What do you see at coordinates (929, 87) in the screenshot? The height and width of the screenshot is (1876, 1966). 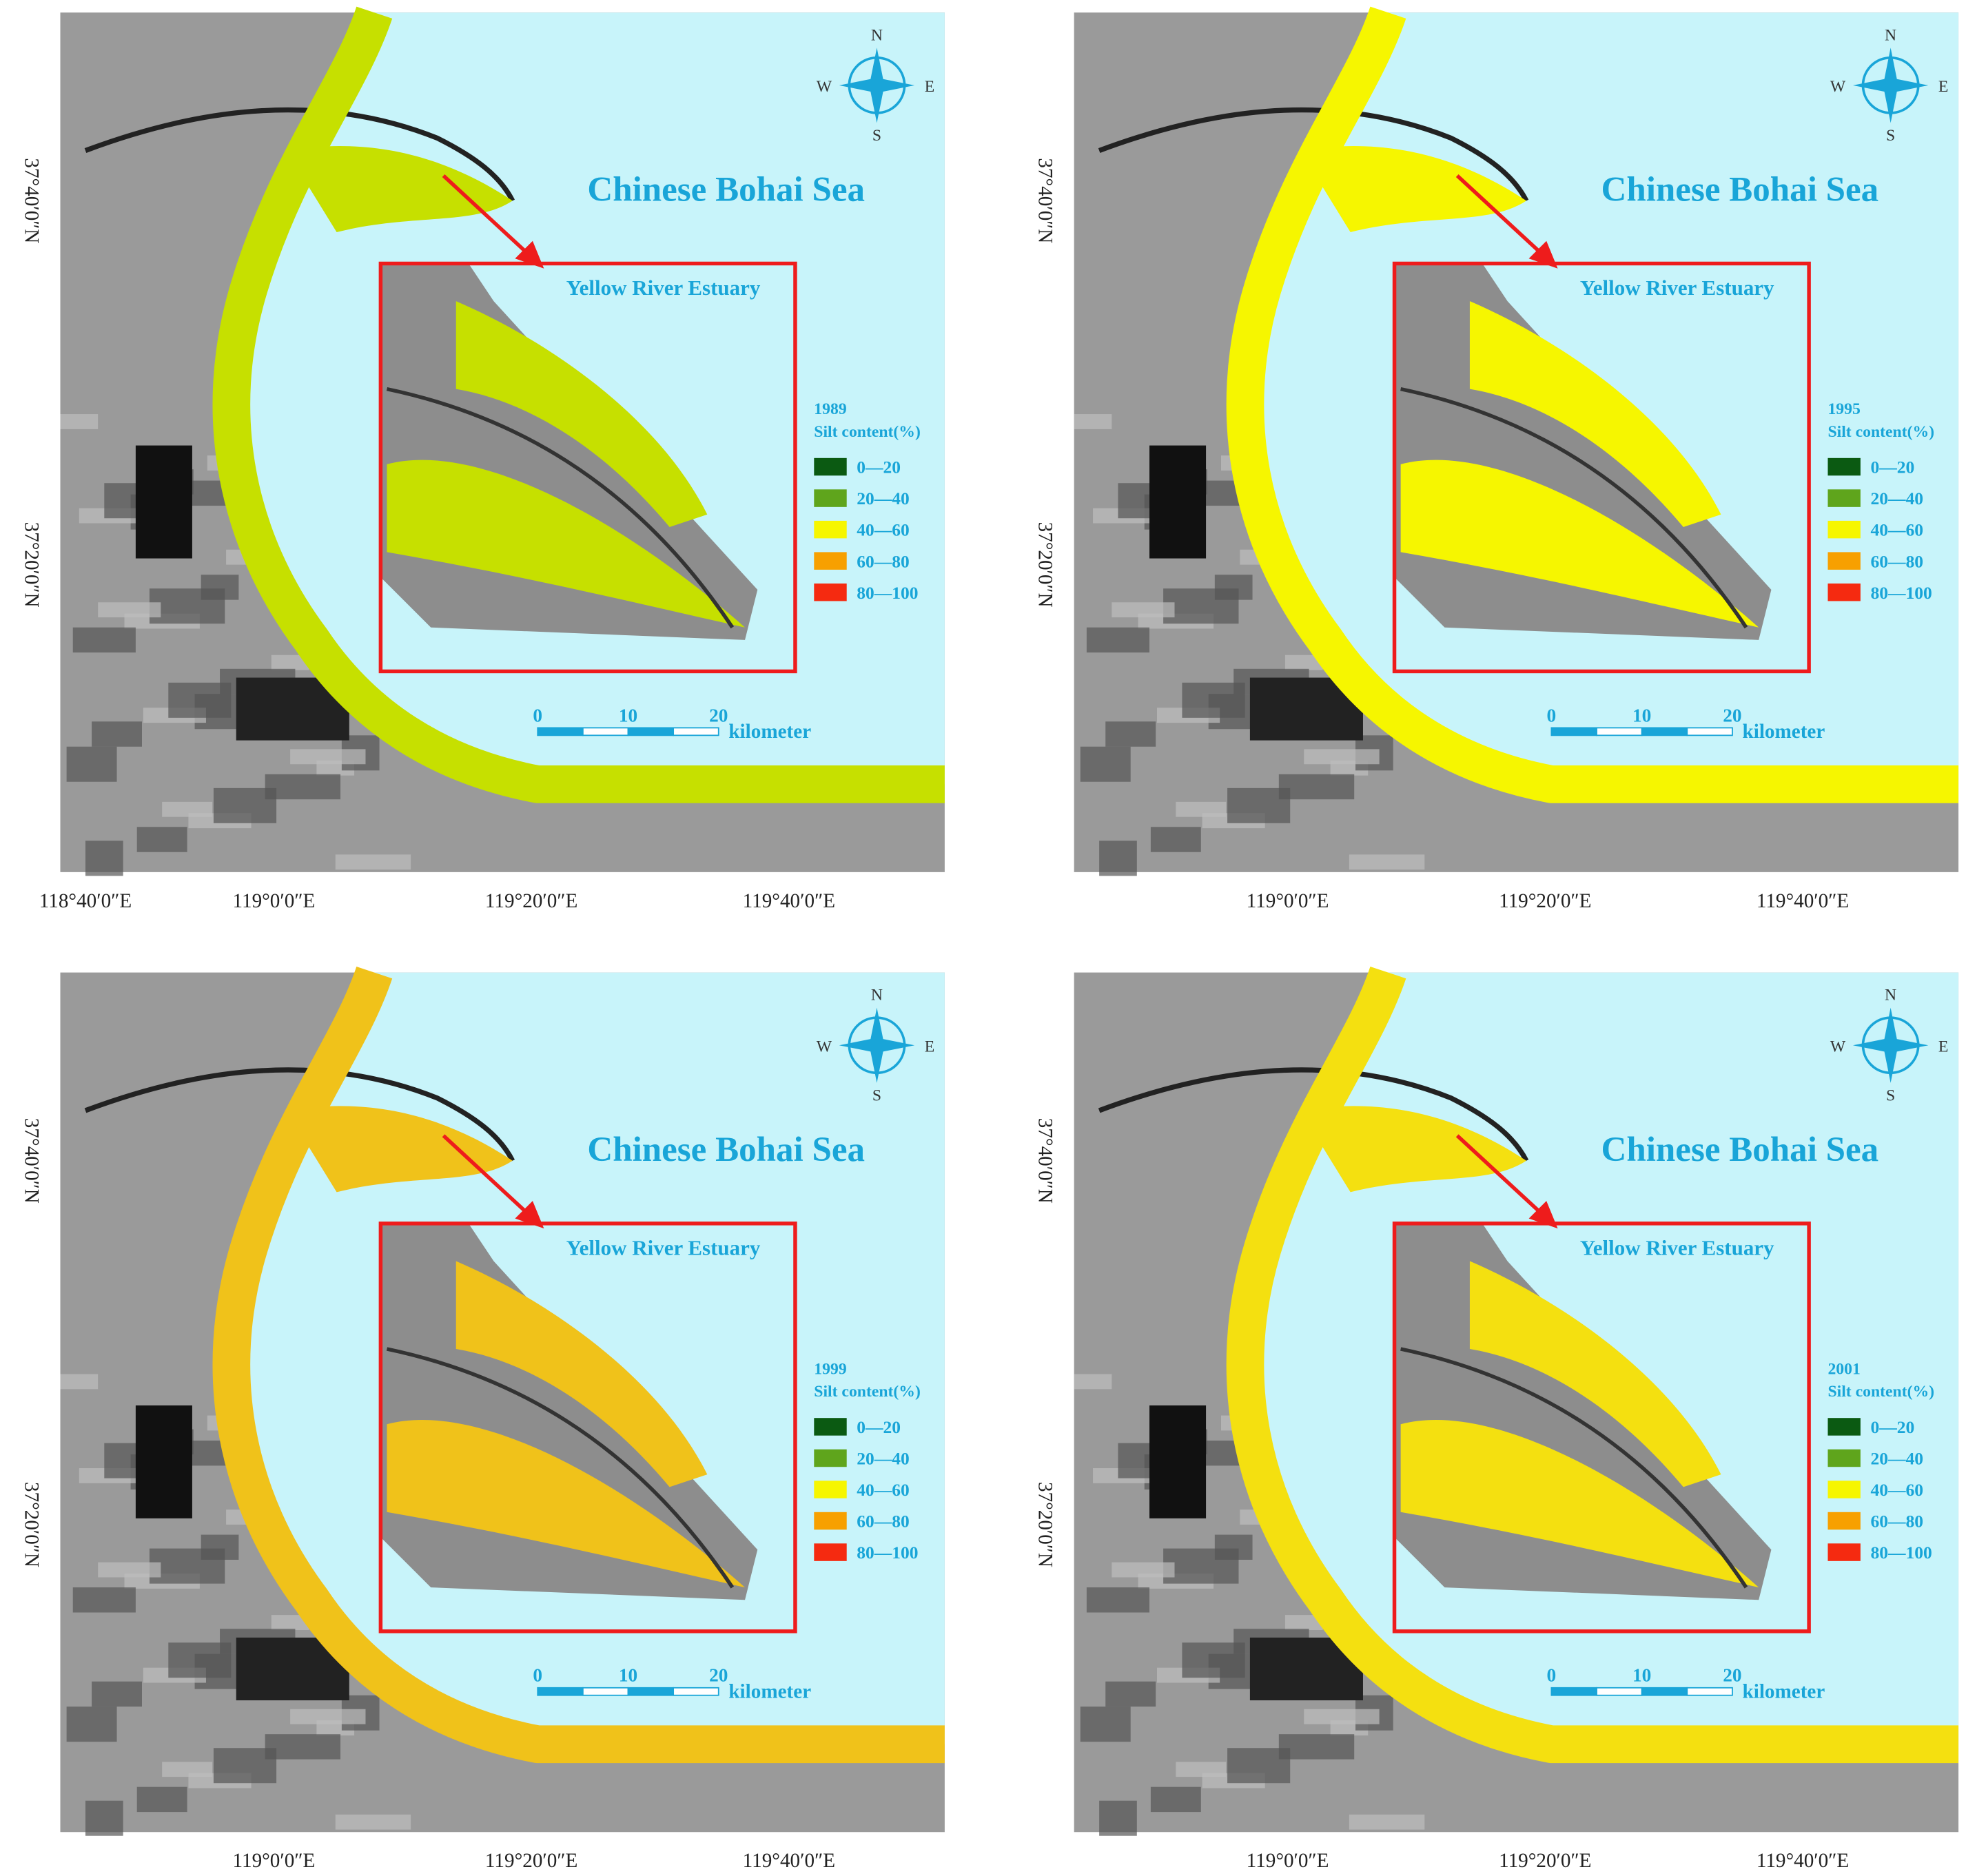 I see `compass-letter: E` at bounding box center [929, 87].